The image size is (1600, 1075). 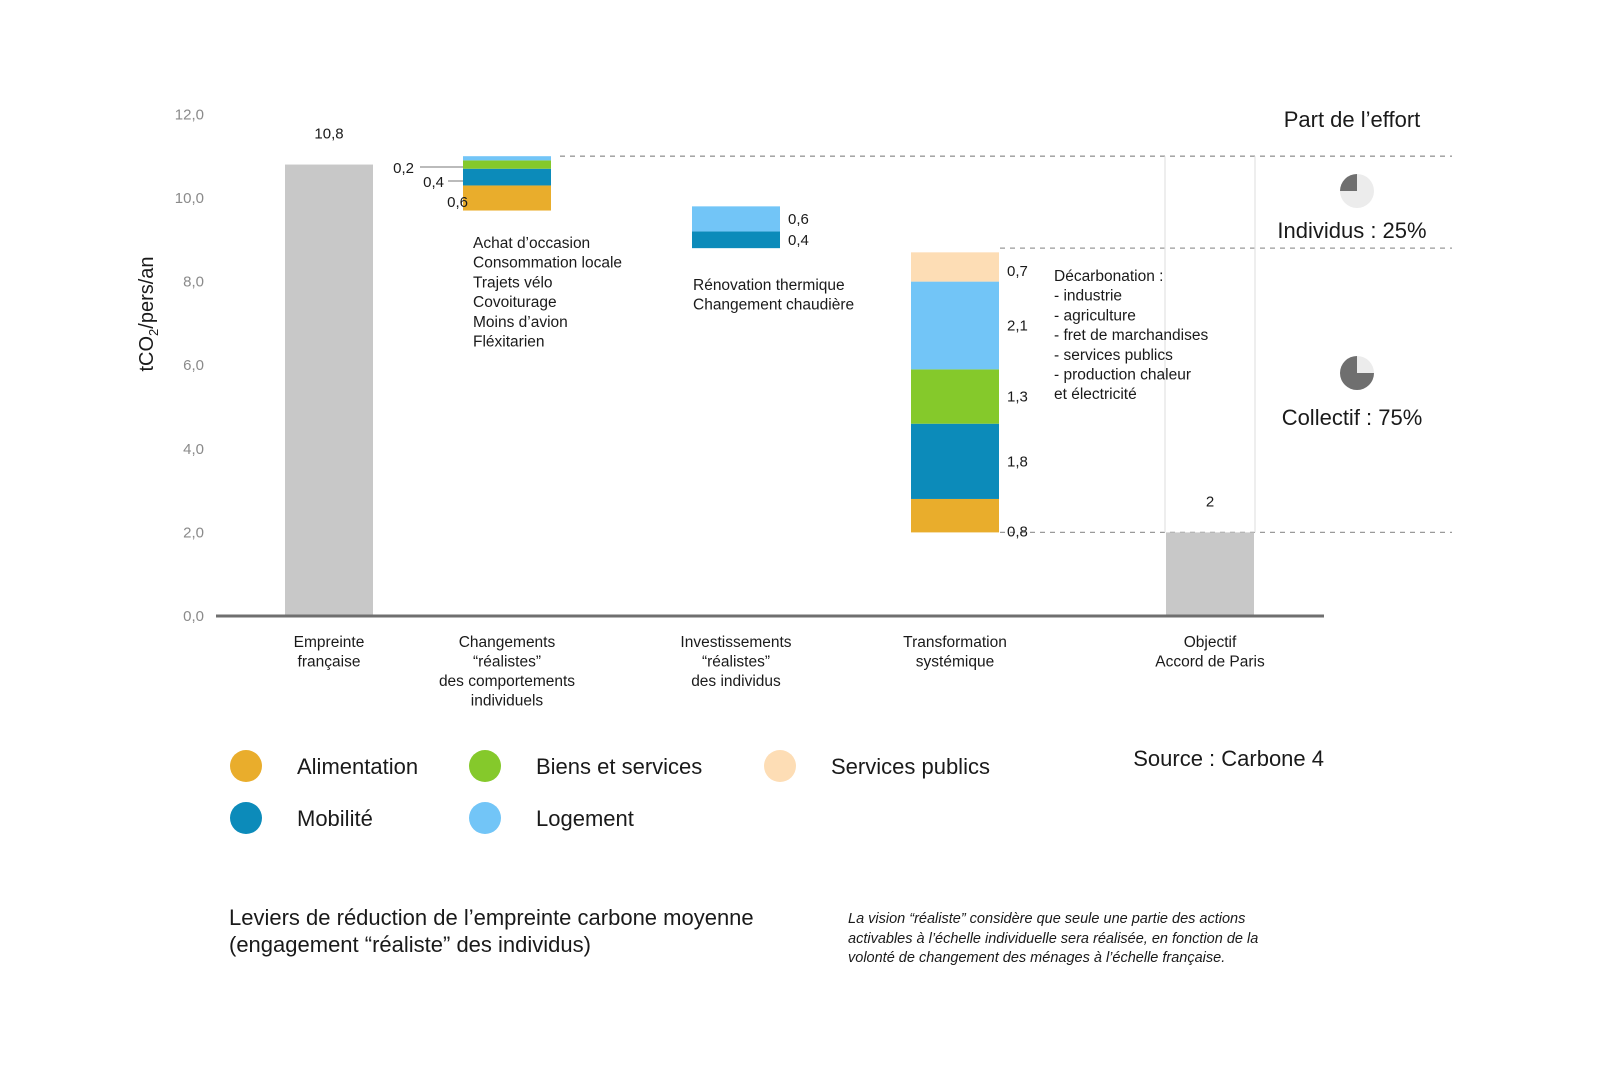 I want to click on effort-title: Part de l’effort, so click(x=1352, y=119).